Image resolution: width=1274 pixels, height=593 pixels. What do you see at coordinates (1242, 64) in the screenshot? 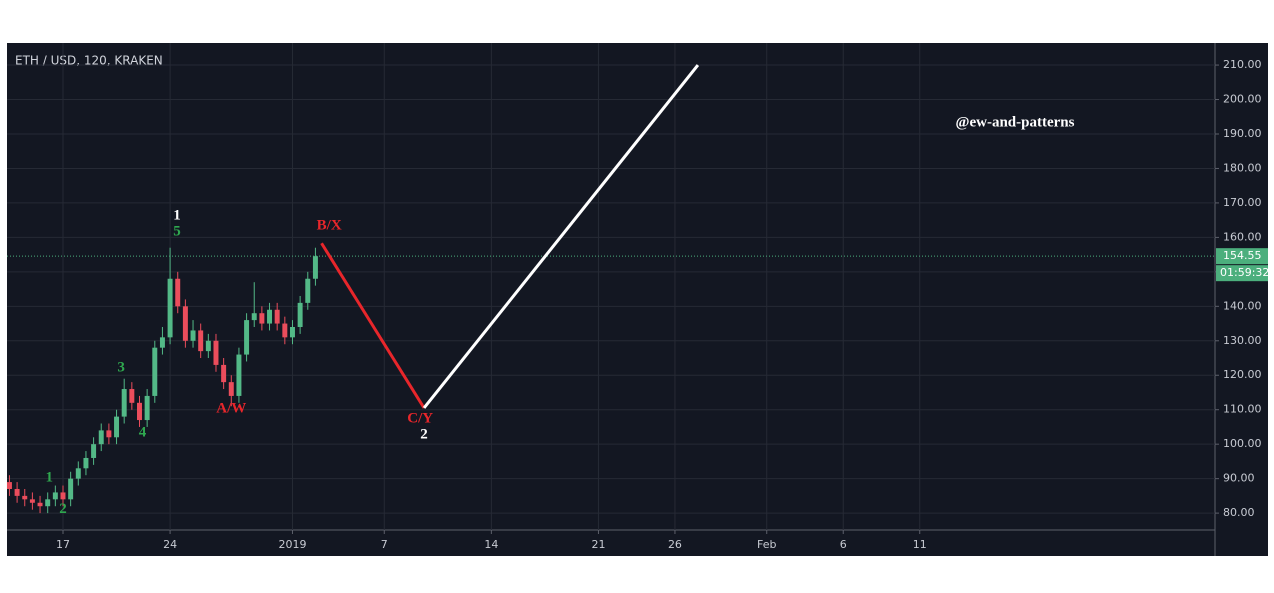
I see `y-tick-label: 210.00` at bounding box center [1242, 64].